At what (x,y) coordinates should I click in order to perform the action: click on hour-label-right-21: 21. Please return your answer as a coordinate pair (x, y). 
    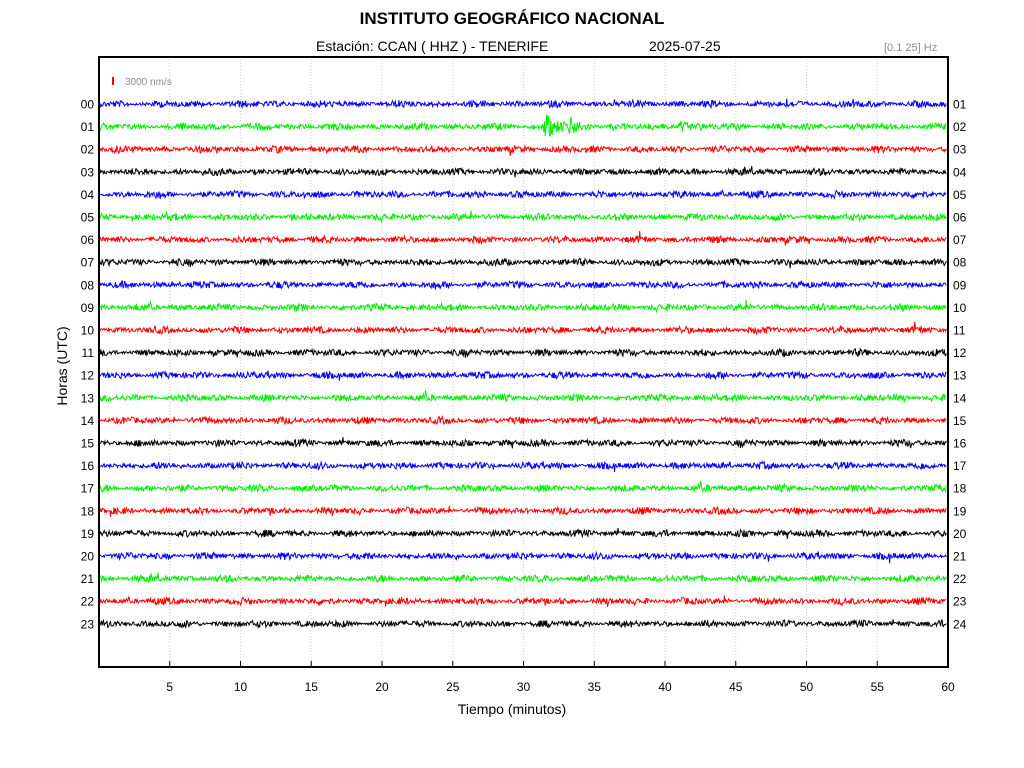
    Looking at the image, I should click on (960, 557).